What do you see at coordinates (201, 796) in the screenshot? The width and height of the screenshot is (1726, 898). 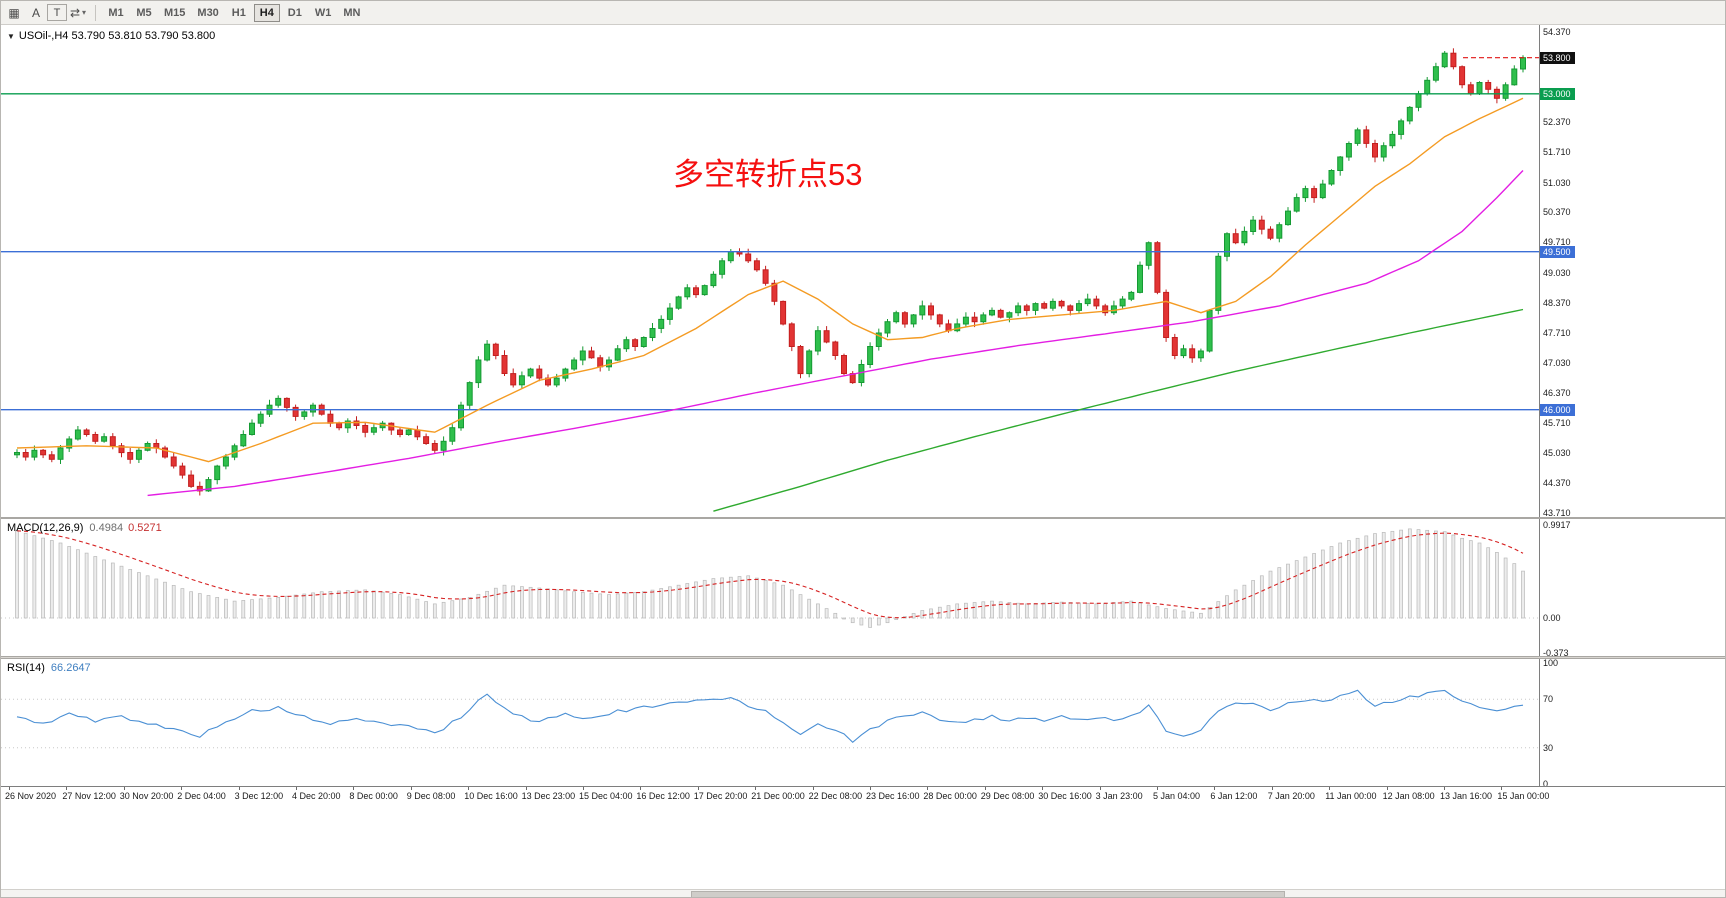 I see `time-axis-label: 2 Dec 04:00` at bounding box center [201, 796].